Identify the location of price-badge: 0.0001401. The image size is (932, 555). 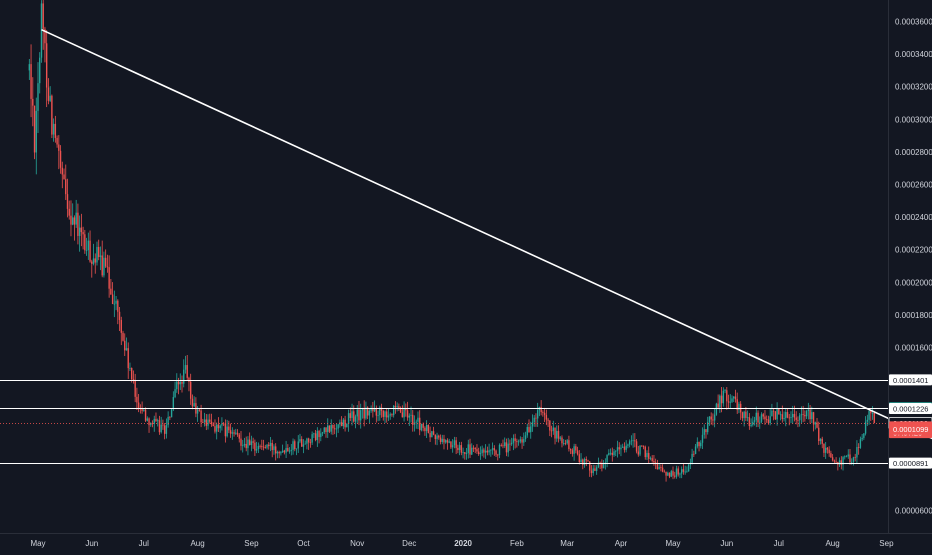
(910, 379).